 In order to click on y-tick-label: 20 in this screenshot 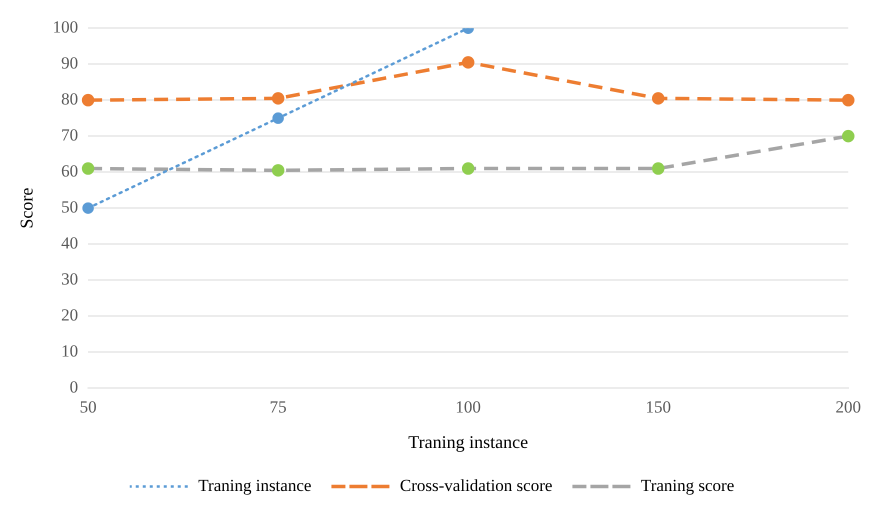, I will do `click(69, 315)`.